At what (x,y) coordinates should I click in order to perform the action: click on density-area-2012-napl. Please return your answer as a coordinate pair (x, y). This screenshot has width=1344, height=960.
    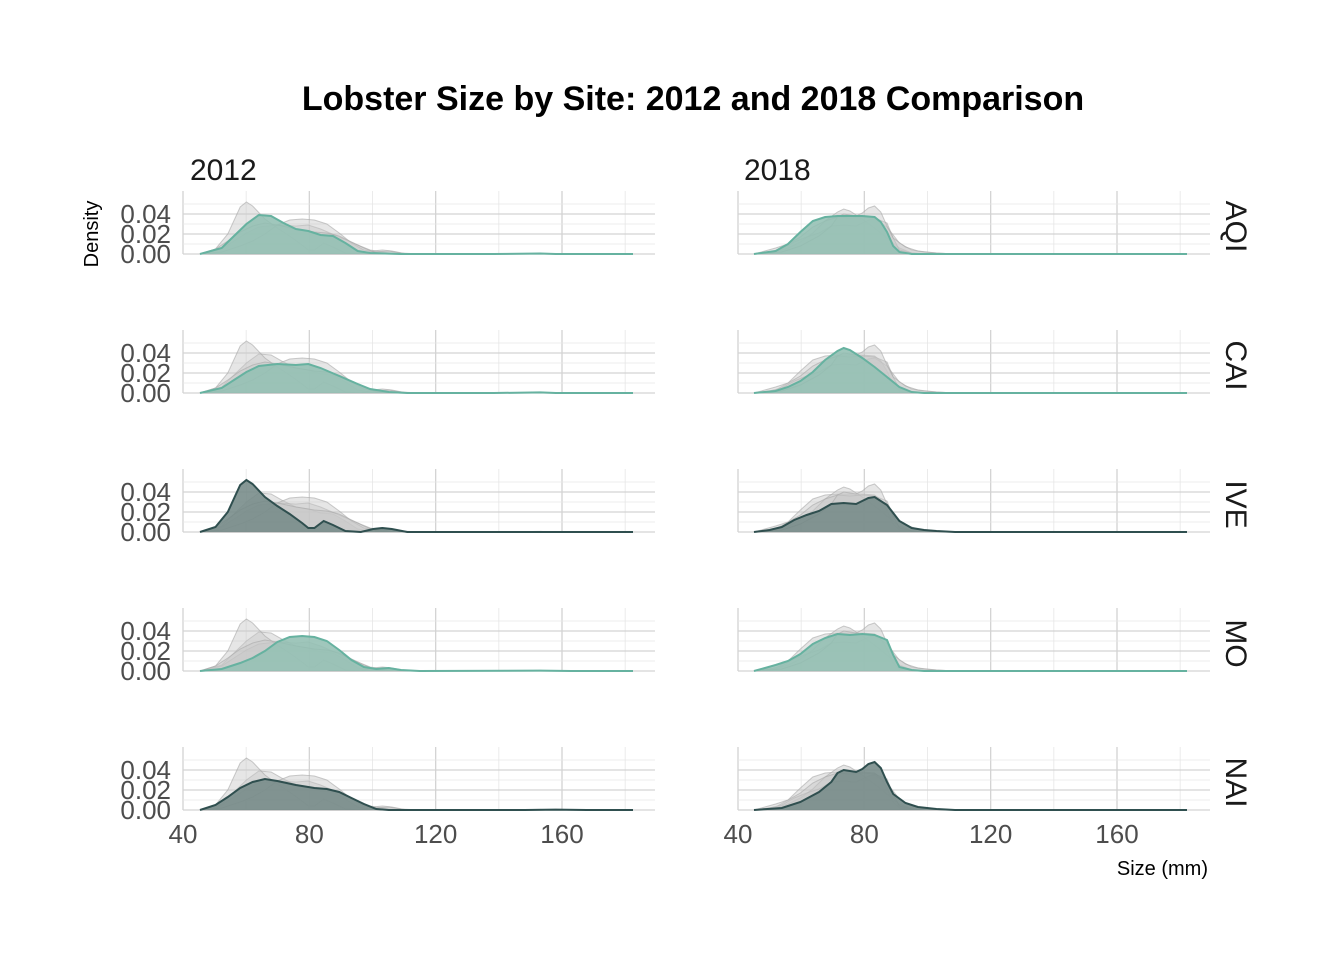
    Looking at the image, I should click on (416, 794).